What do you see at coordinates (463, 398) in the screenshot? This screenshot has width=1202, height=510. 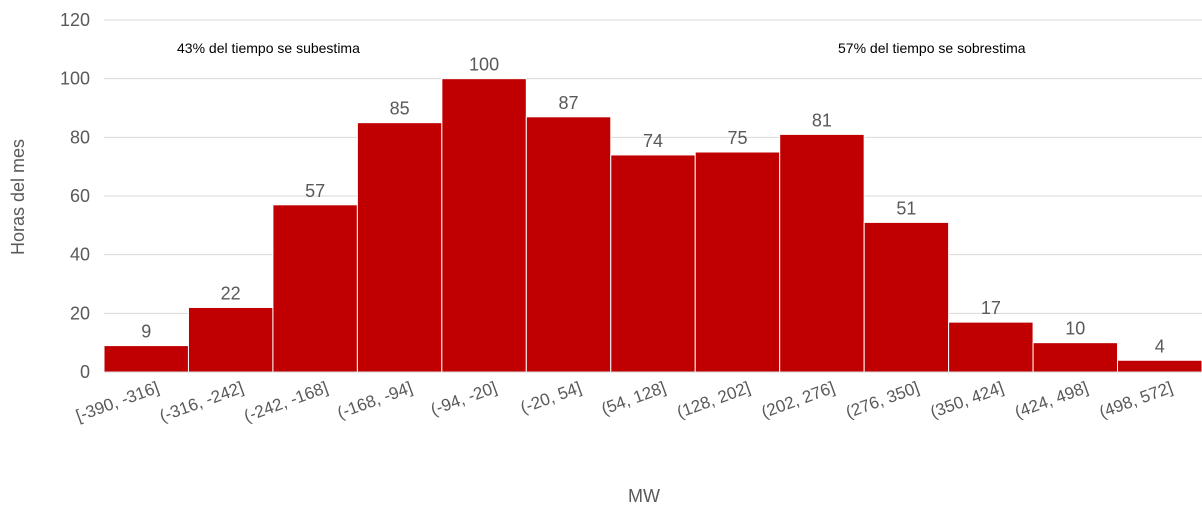 I see `x-tick-label: (-94, -20]` at bounding box center [463, 398].